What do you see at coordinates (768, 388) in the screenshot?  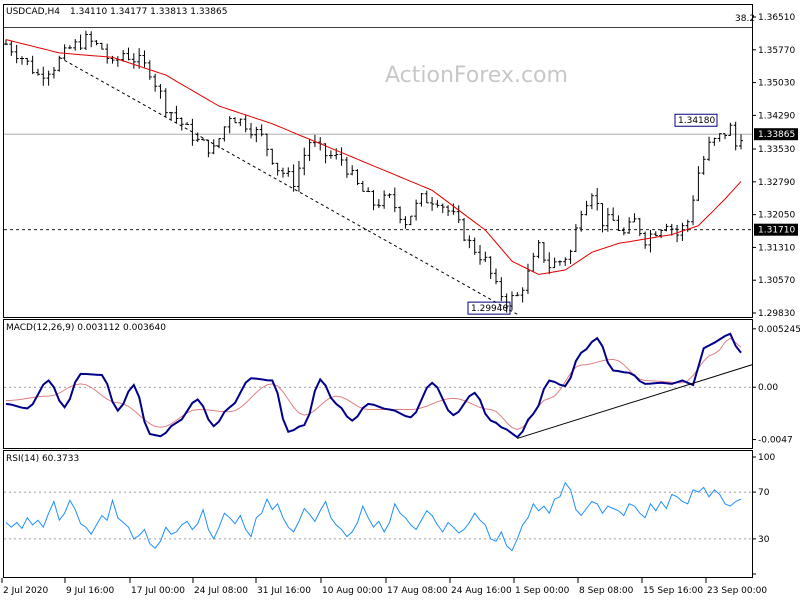 I see `macd-axis-label: 0.00` at bounding box center [768, 388].